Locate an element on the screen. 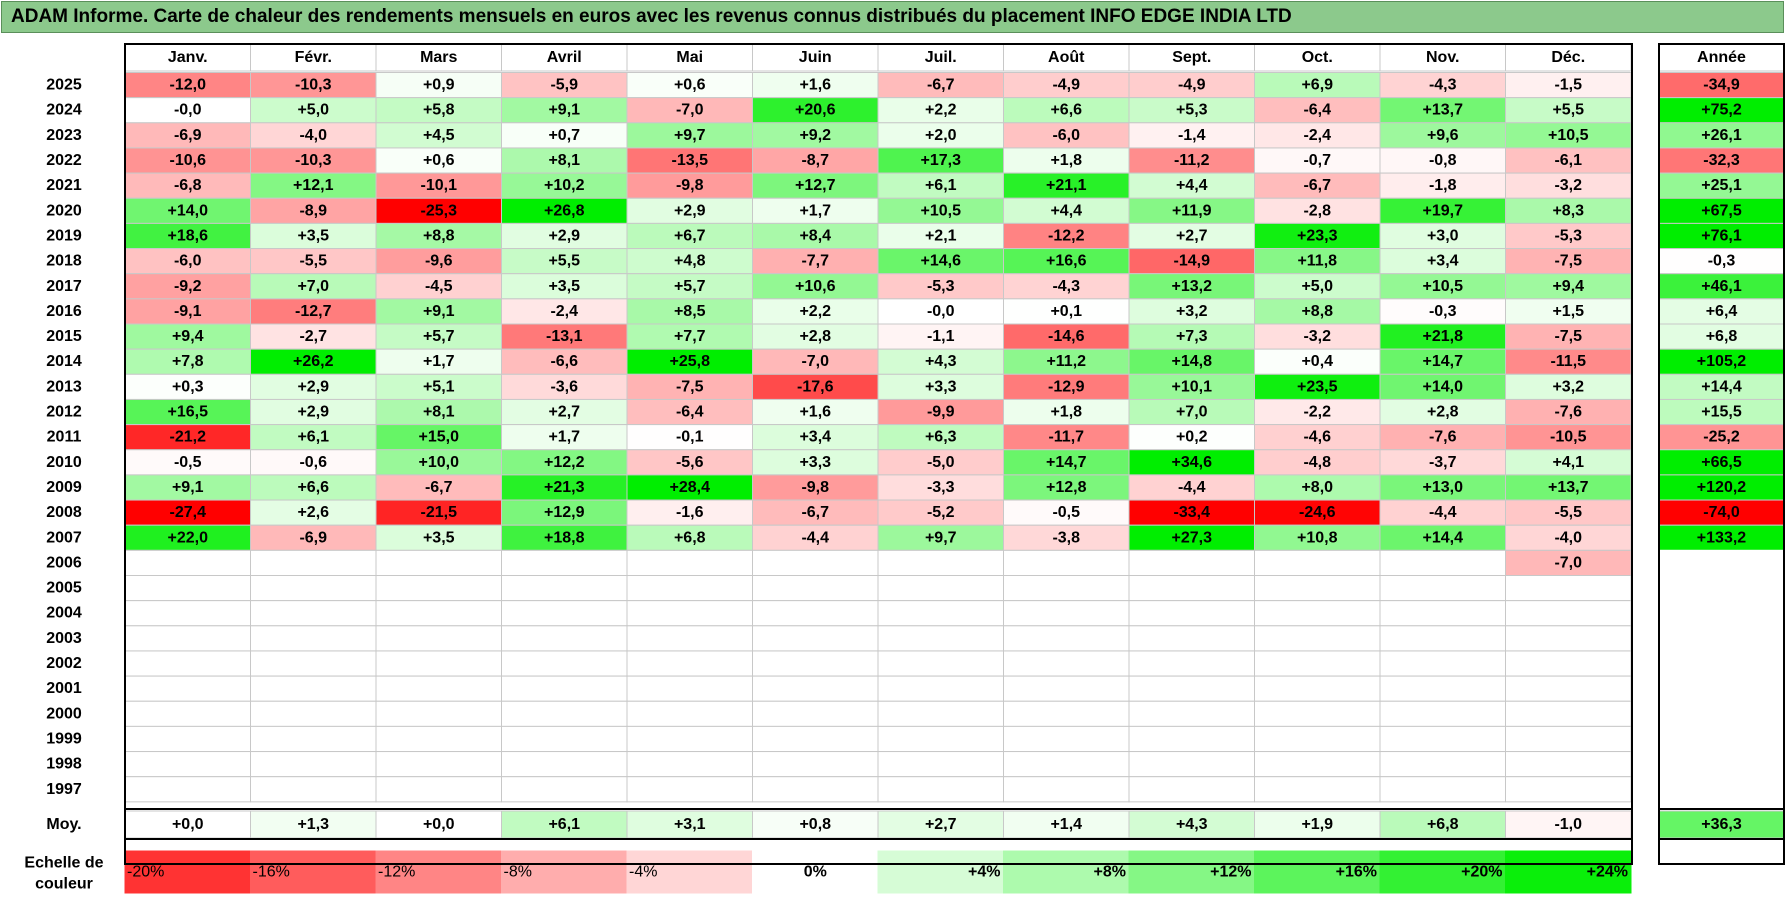 The height and width of the screenshot is (912, 1787). heatmap-cell-value: -2,4 is located at coordinates (564, 311).